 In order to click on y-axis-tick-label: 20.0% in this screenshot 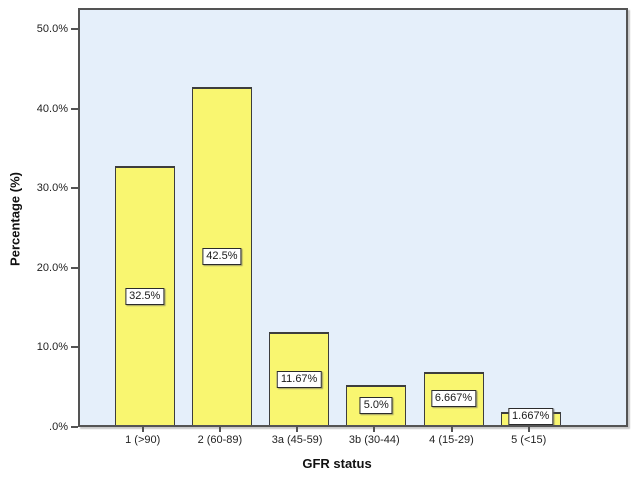, I will do `click(52, 267)`.